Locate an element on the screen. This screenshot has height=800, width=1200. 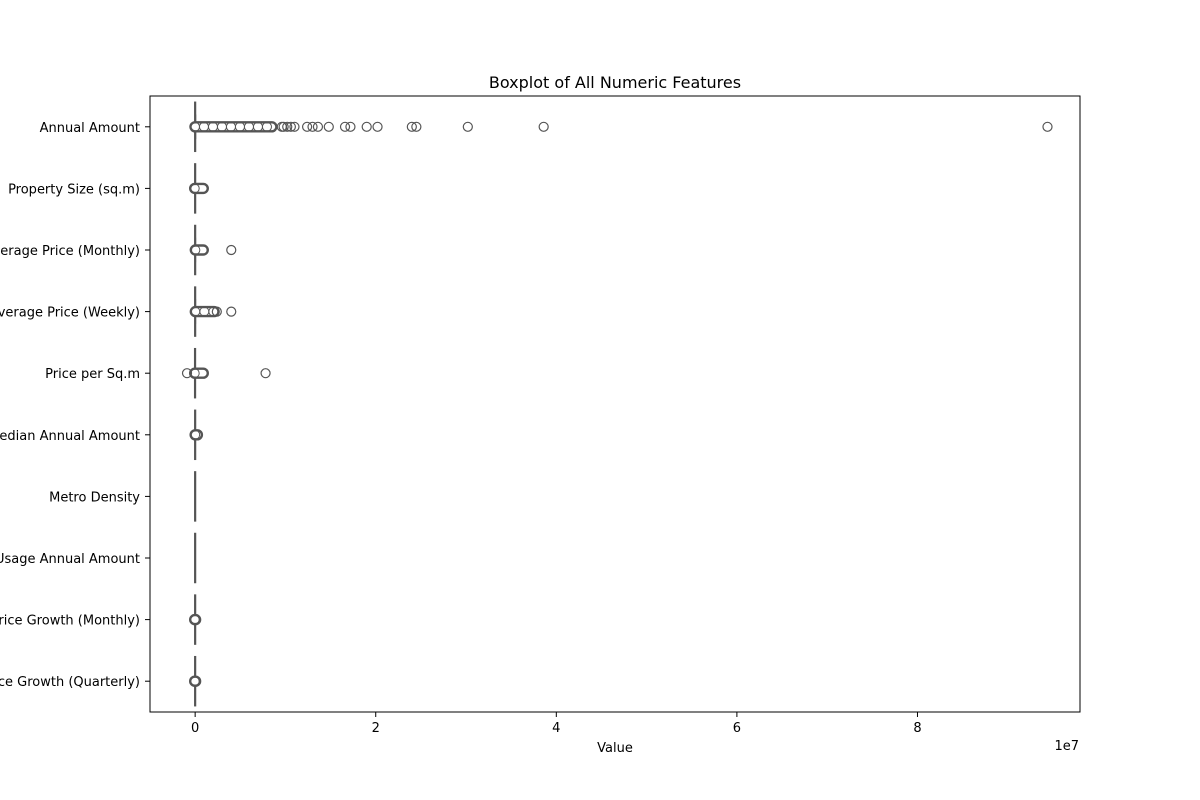
y-tick-label: Average Price (Weekly) is located at coordinates (70, 313).